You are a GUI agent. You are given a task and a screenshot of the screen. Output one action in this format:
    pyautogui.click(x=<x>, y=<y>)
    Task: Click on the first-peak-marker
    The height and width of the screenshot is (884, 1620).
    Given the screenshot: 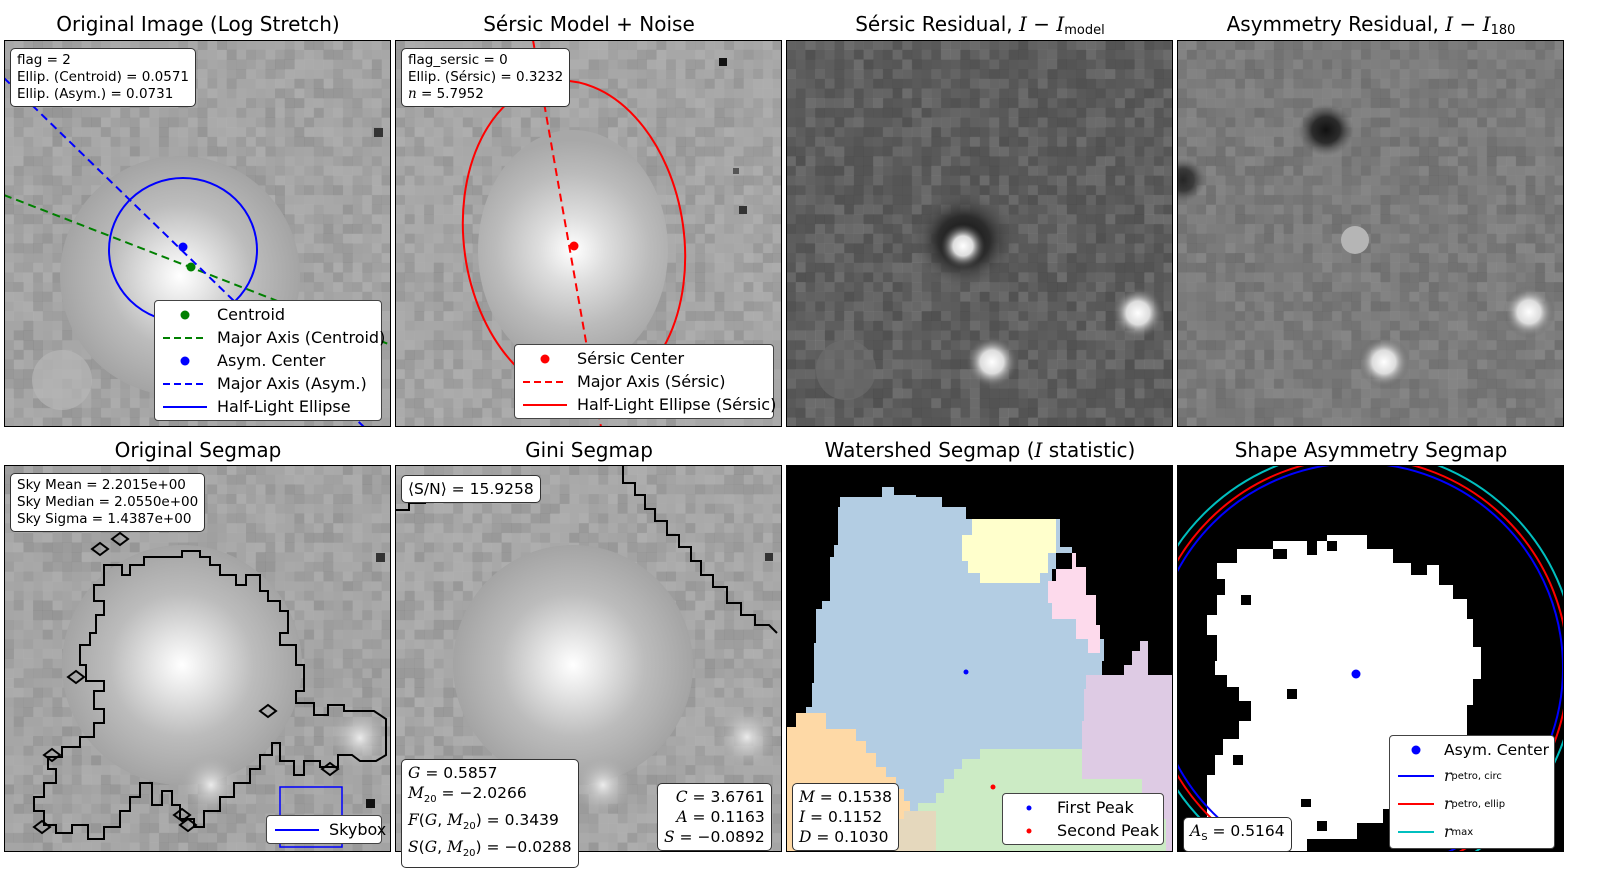 What is the action you would take?
    pyautogui.click(x=966, y=672)
    